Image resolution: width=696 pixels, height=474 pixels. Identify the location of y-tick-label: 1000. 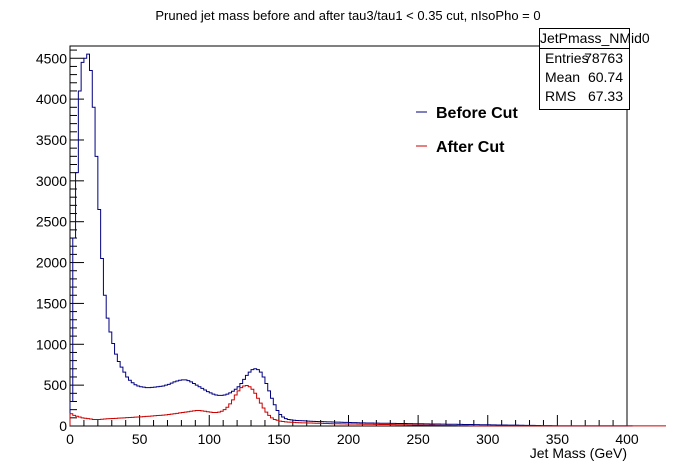
(51, 344).